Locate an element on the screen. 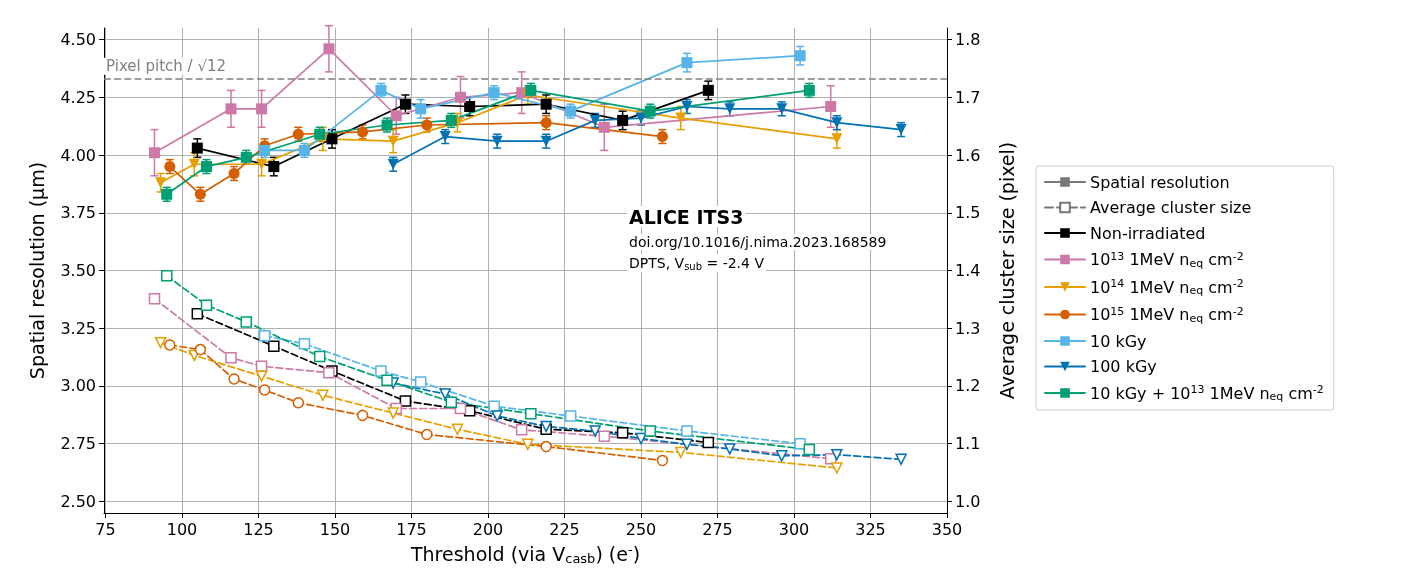  y2-tick-label: 1.3 is located at coordinates (968, 328).